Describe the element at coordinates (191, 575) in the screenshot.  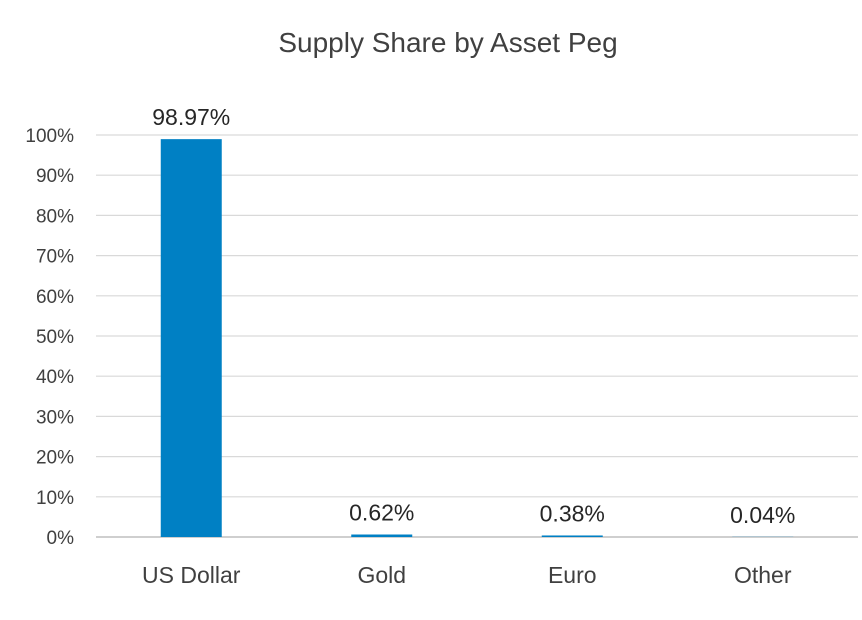
I see `category-label: US Dollar` at that location.